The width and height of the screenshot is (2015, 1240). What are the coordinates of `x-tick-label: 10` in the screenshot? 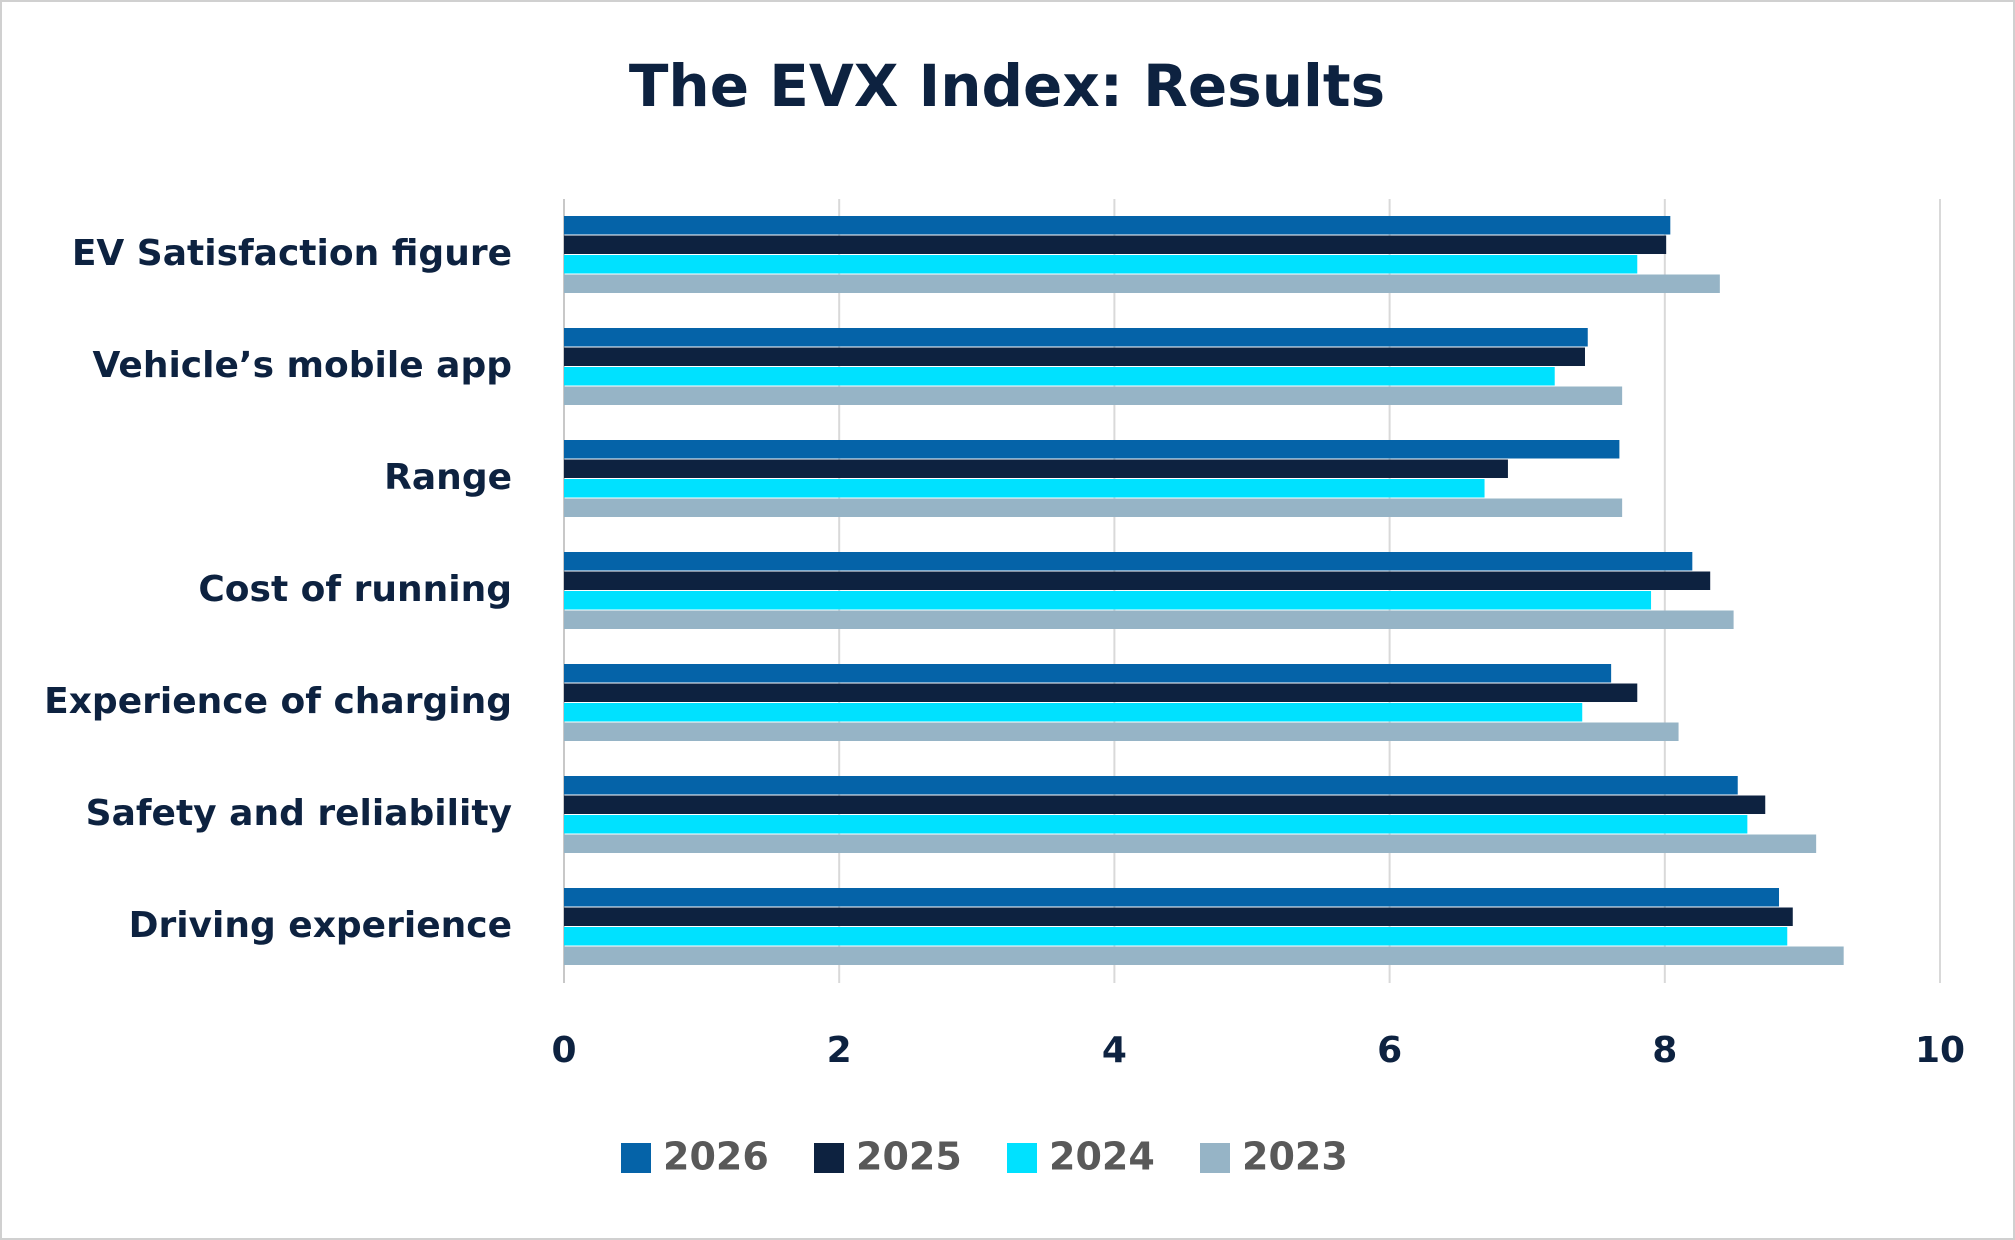 It's located at (1940, 1050).